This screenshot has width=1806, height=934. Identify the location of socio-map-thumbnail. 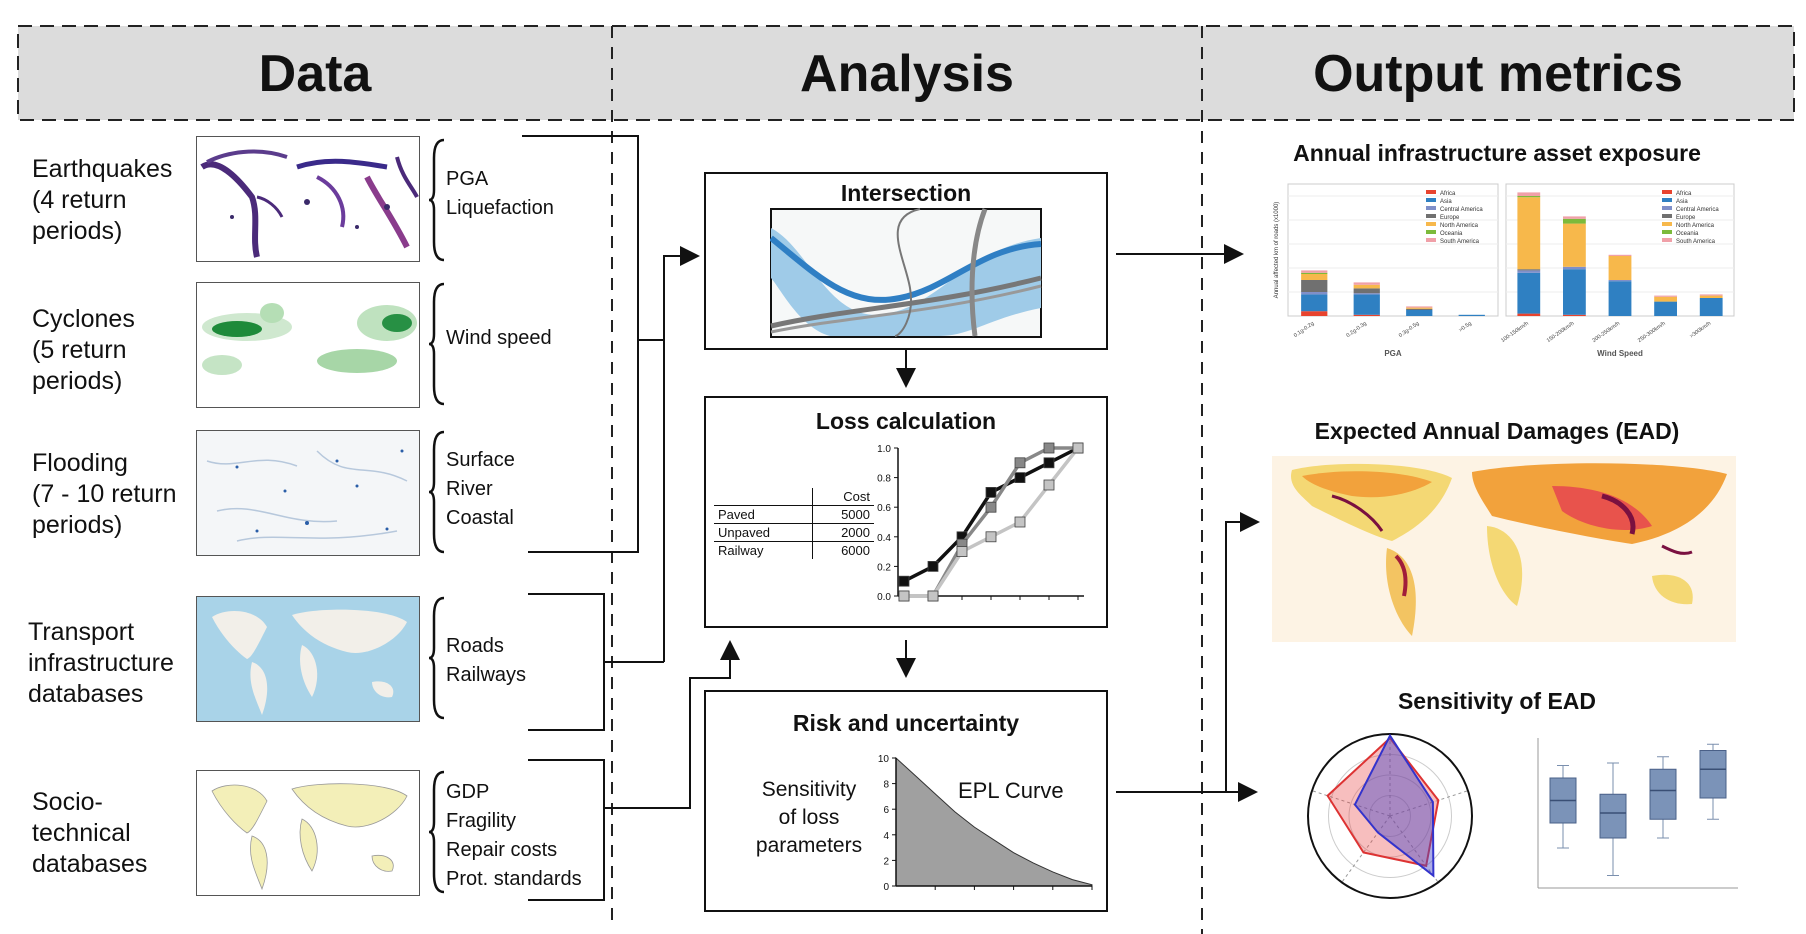
(308, 833).